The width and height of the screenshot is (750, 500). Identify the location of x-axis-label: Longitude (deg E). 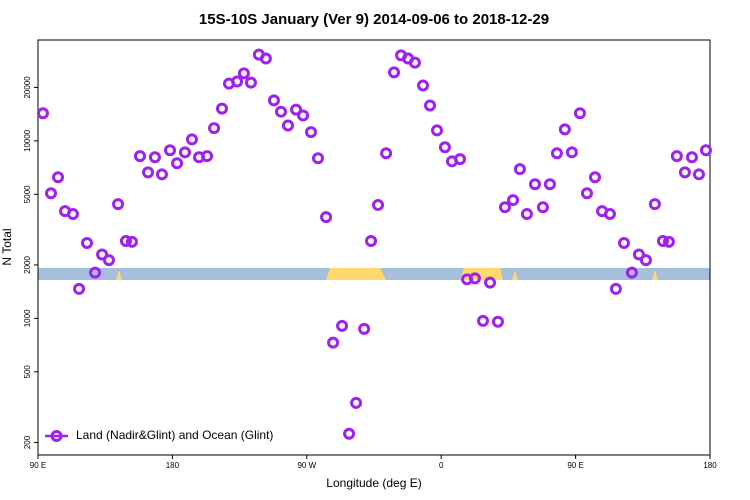
(373, 483).